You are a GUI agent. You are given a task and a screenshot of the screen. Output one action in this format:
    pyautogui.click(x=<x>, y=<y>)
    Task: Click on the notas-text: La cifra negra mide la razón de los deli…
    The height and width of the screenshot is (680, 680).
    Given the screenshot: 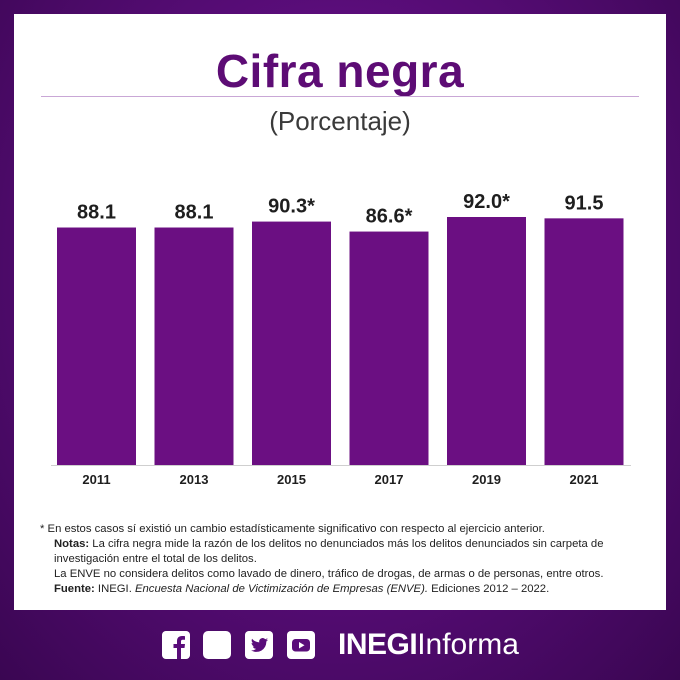 What is the action you would take?
    pyautogui.click(x=329, y=551)
    